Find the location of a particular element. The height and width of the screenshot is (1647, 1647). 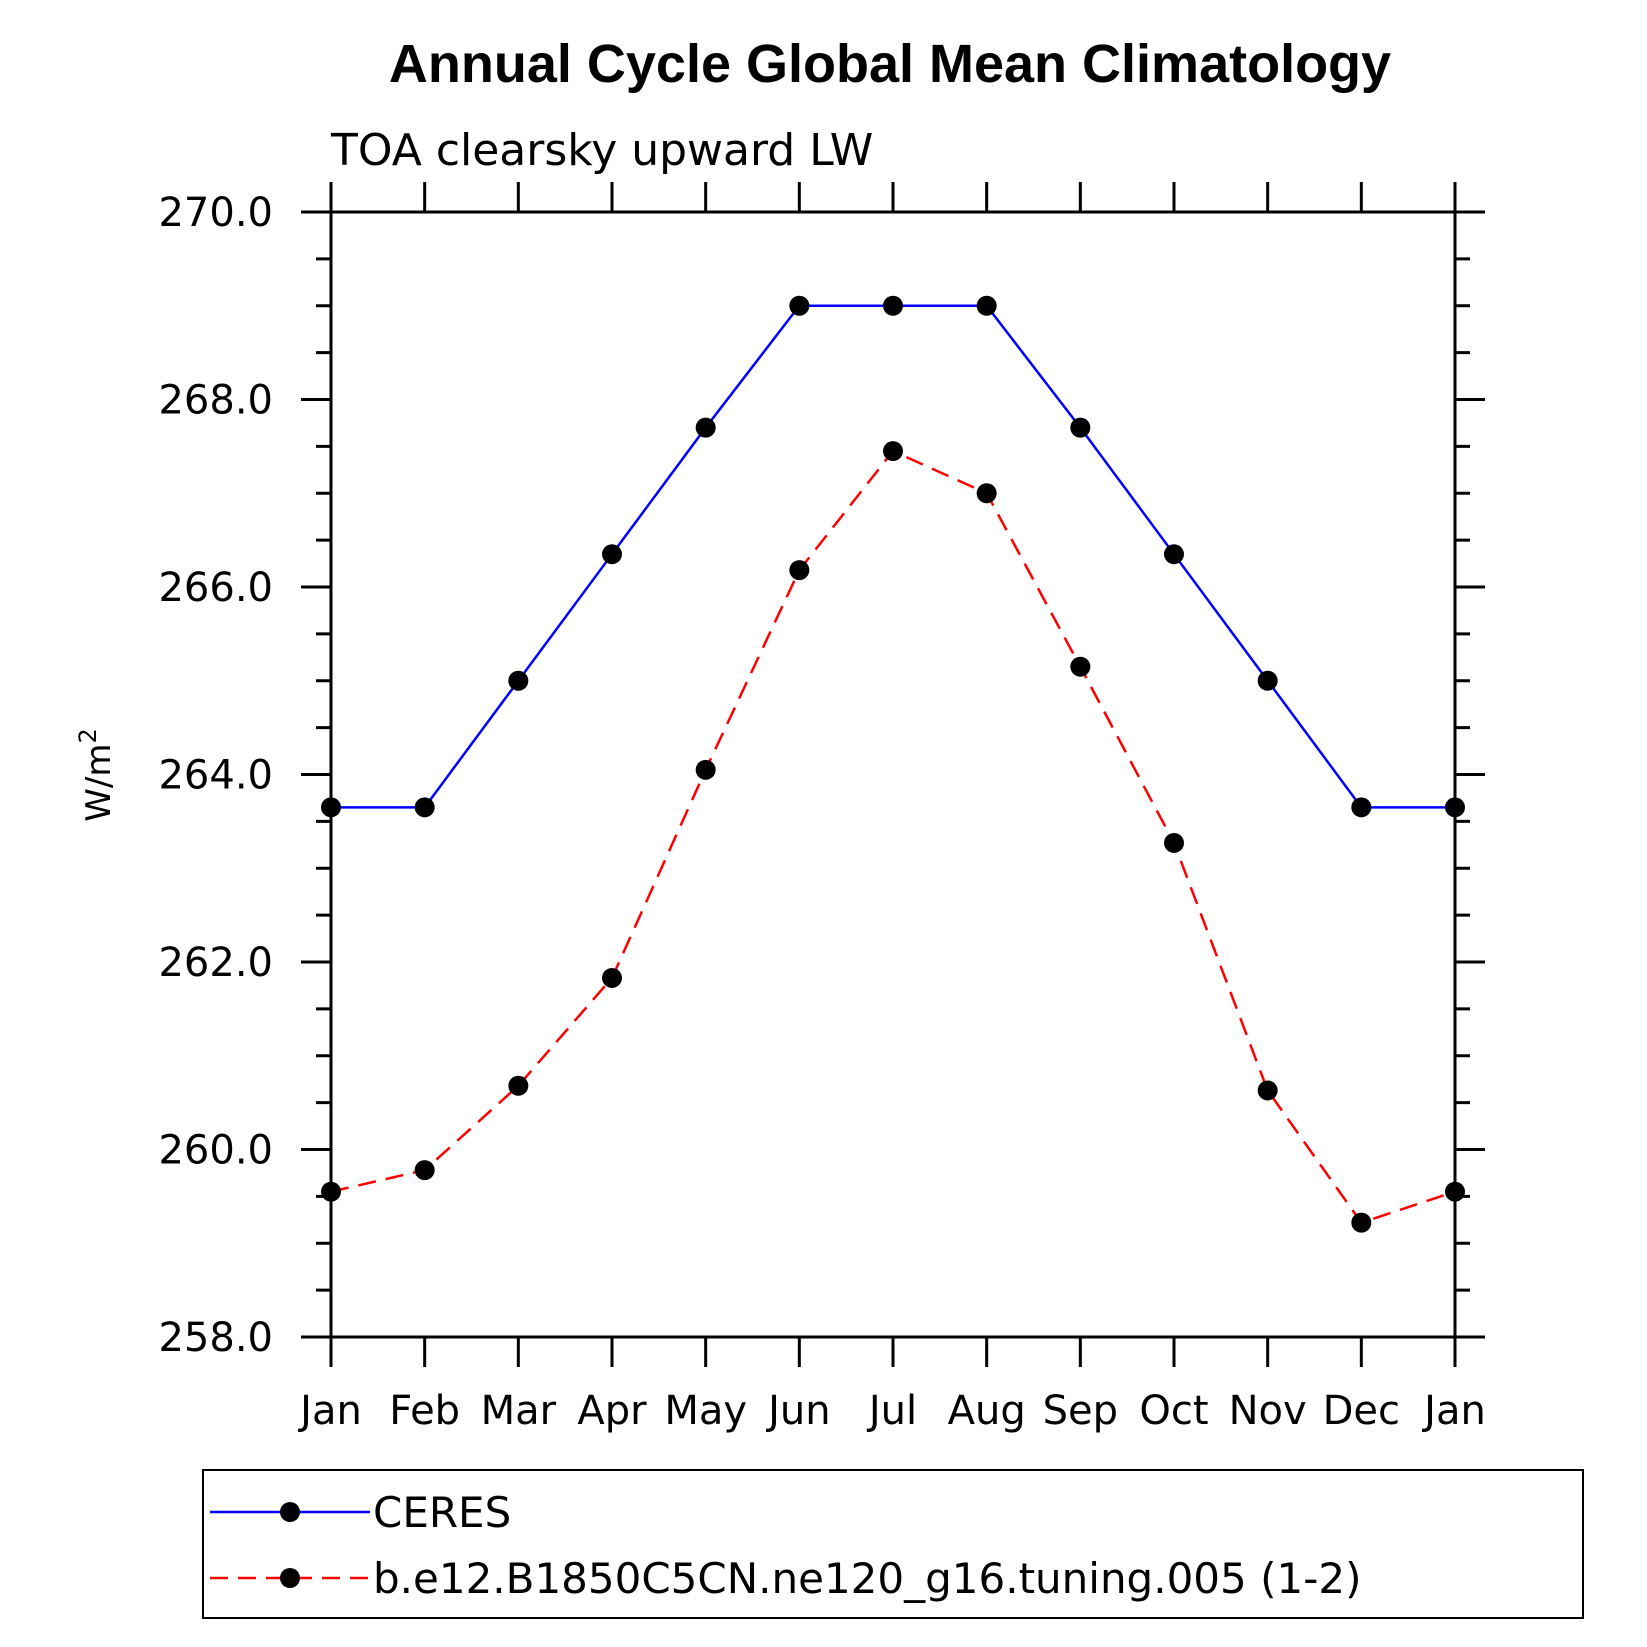

y-tick-label: 260.0 is located at coordinates (215, 1151).